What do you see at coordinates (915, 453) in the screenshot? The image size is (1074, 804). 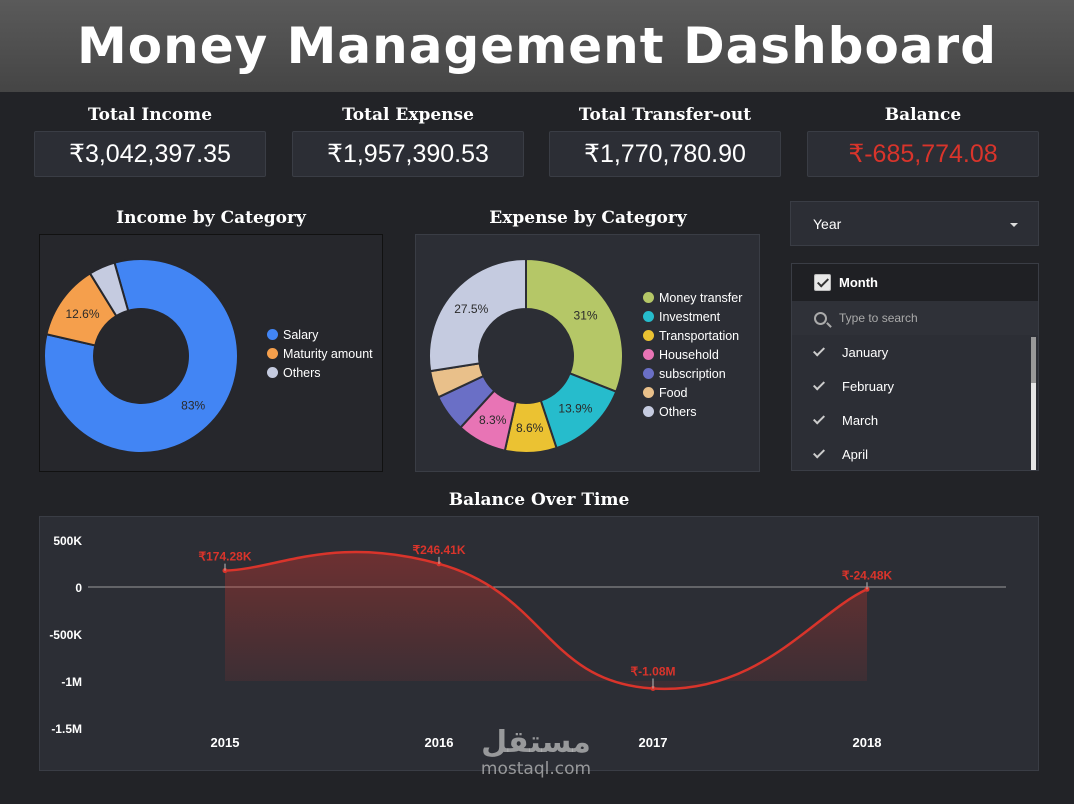 I see `month-item-april: April` at bounding box center [915, 453].